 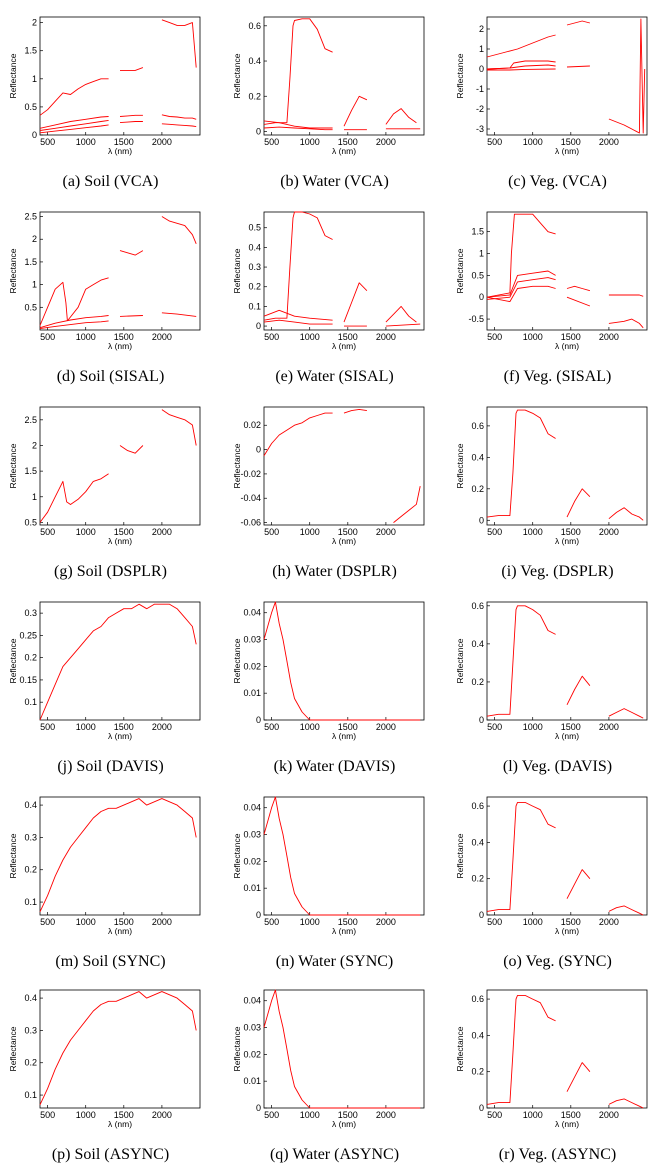 What do you see at coordinates (334, 571) in the screenshot?
I see `subfigure-caption: (h) Water (DSPLR)` at bounding box center [334, 571].